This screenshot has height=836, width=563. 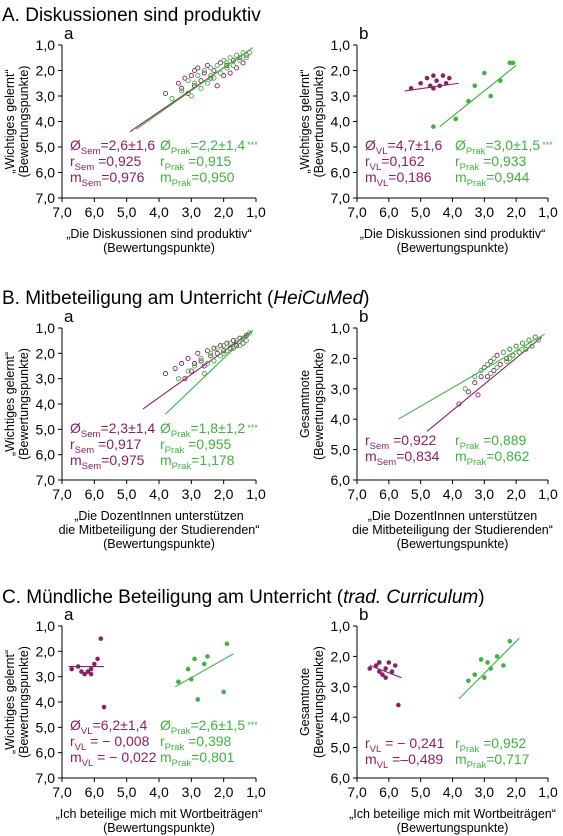 What do you see at coordinates (159, 234) in the screenshot?
I see `x-axis-label: „Die Diskussionen sind produktiv“` at bounding box center [159, 234].